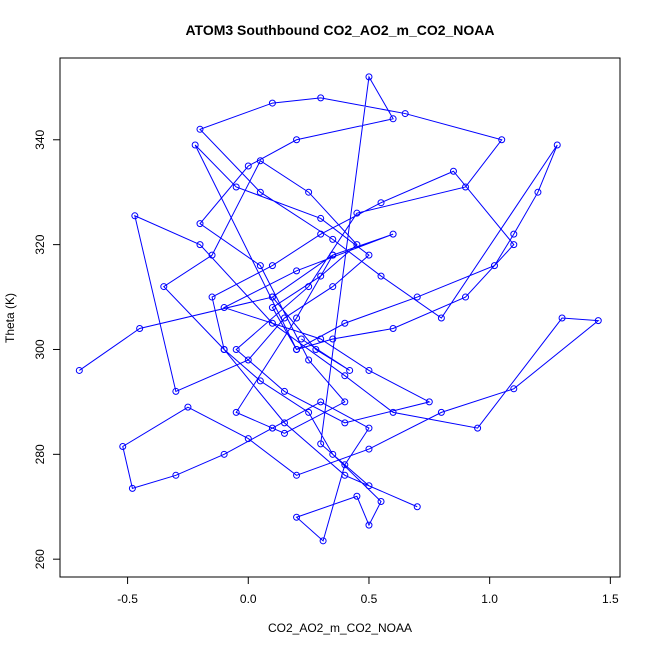 The width and height of the screenshot is (650, 650). What do you see at coordinates (339, 30) in the screenshot?
I see `chart-title: ATOM3 Southbound CO2_AO2_m_CO2_NOAA` at bounding box center [339, 30].